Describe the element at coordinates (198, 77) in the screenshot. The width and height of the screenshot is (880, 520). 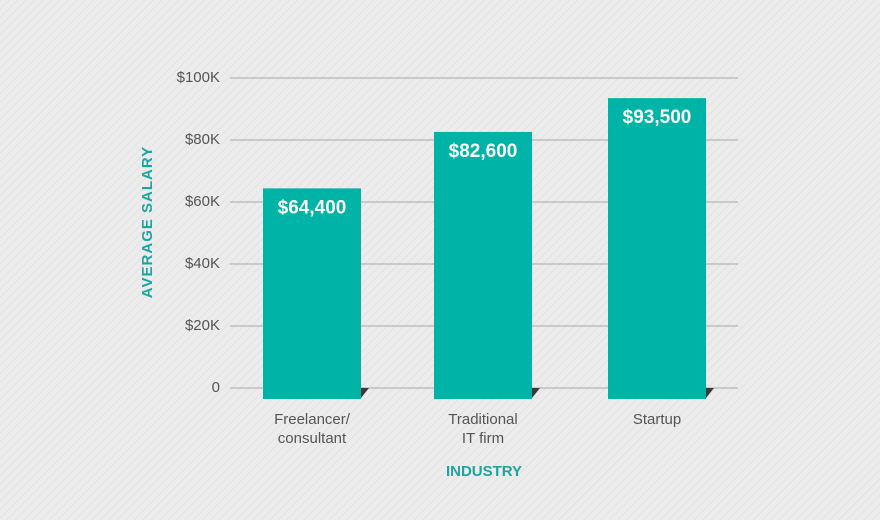
I see `y-tick-label: $100K` at that location.